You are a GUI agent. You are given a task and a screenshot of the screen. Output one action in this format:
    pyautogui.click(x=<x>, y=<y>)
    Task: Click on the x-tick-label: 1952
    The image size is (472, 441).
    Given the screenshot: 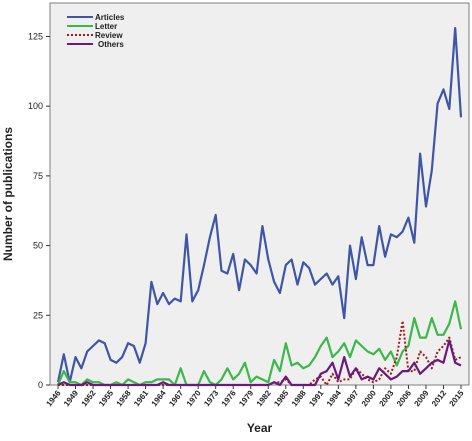 What is the action you would take?
    pyautogui.click(x=89, y=398)
    